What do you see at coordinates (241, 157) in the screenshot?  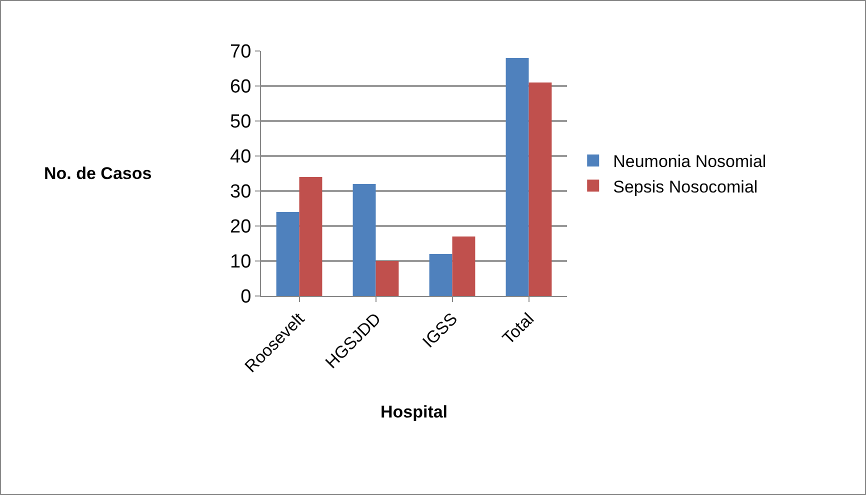 I see `y-tick-label: 40` at bounding box center [241, 157].